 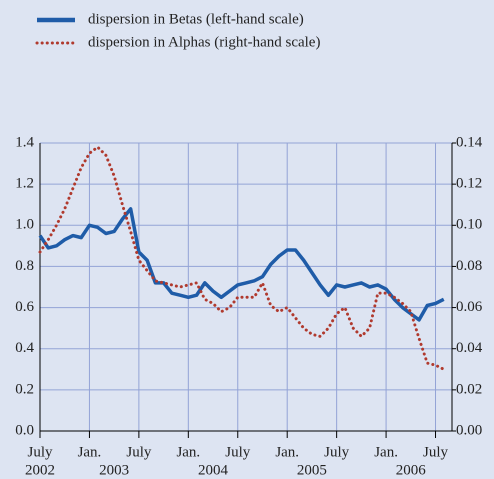 What do you see at coordinates (469, 430) in the screenshot?
I see `y2-tick-label: 0.00` at bounding box center [469, 430].